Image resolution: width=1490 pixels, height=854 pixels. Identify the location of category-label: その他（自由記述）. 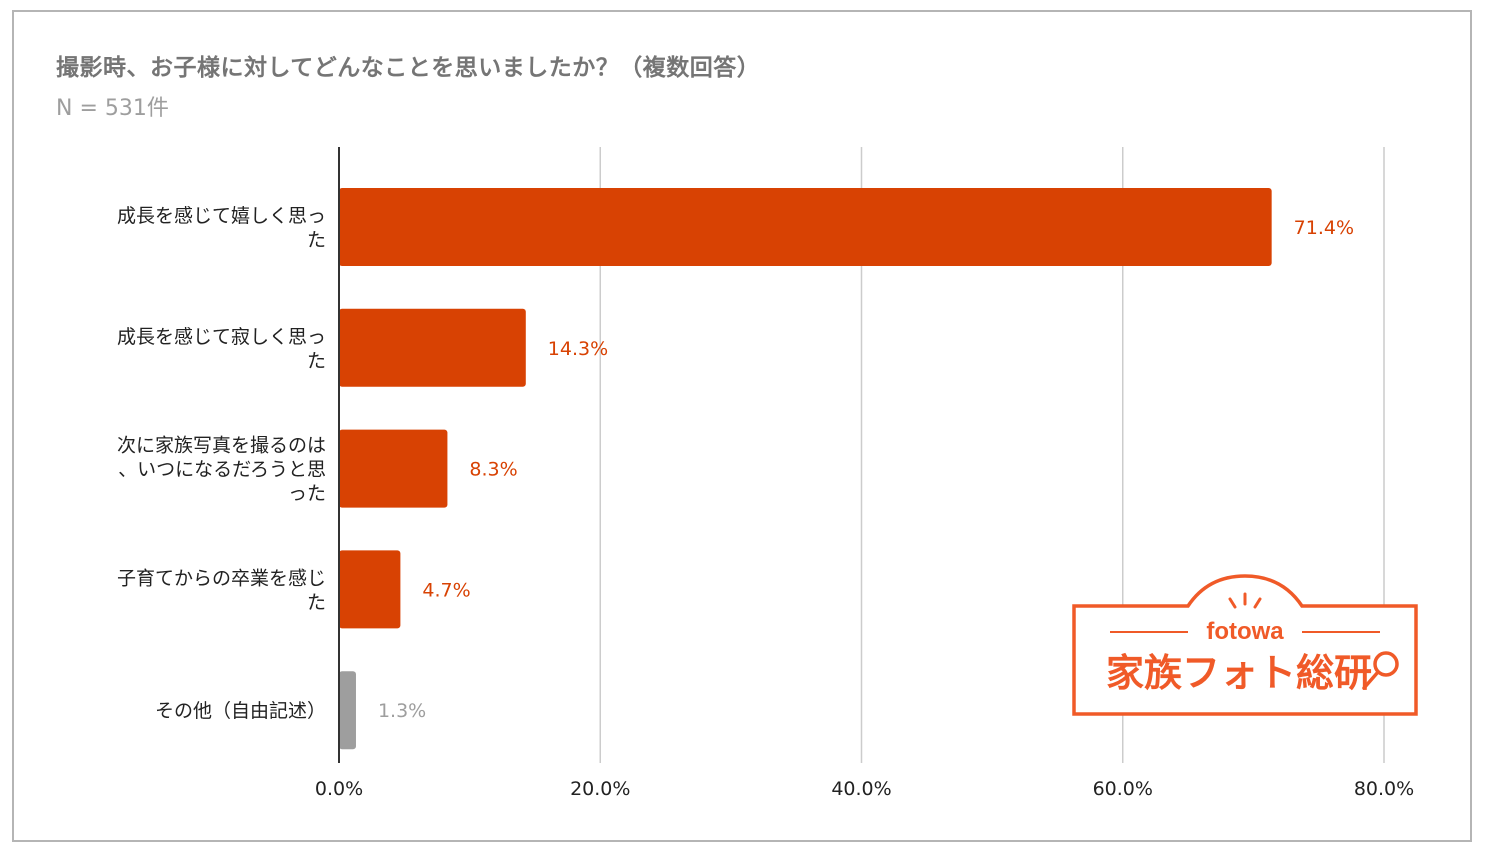
(240, 711).